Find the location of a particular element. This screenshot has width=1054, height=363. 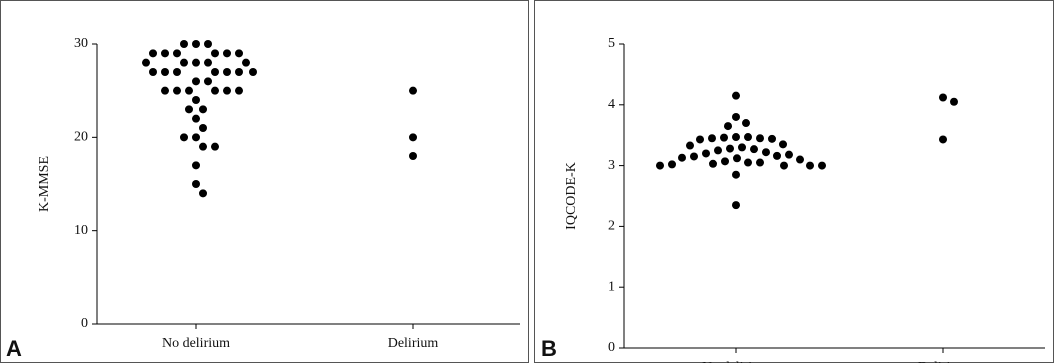

y-axis-label: K-MMSE is located at coordinates (44, 184).